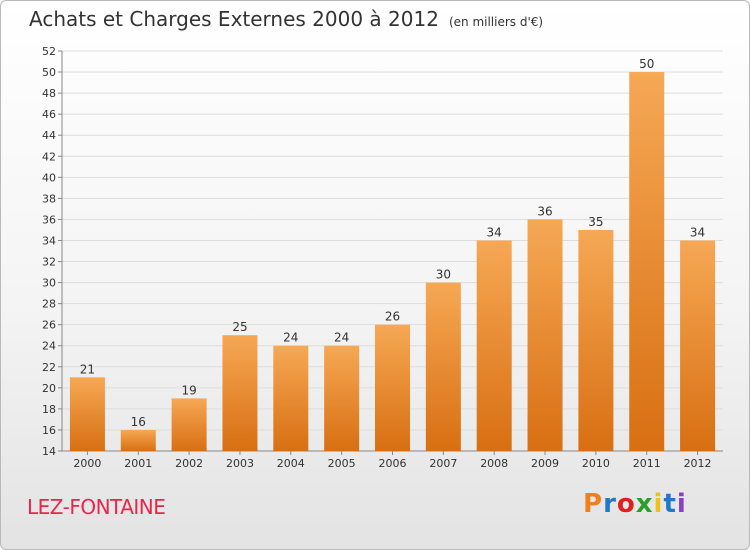  I want to click on data-label-2000: 21, so click(87, 369).